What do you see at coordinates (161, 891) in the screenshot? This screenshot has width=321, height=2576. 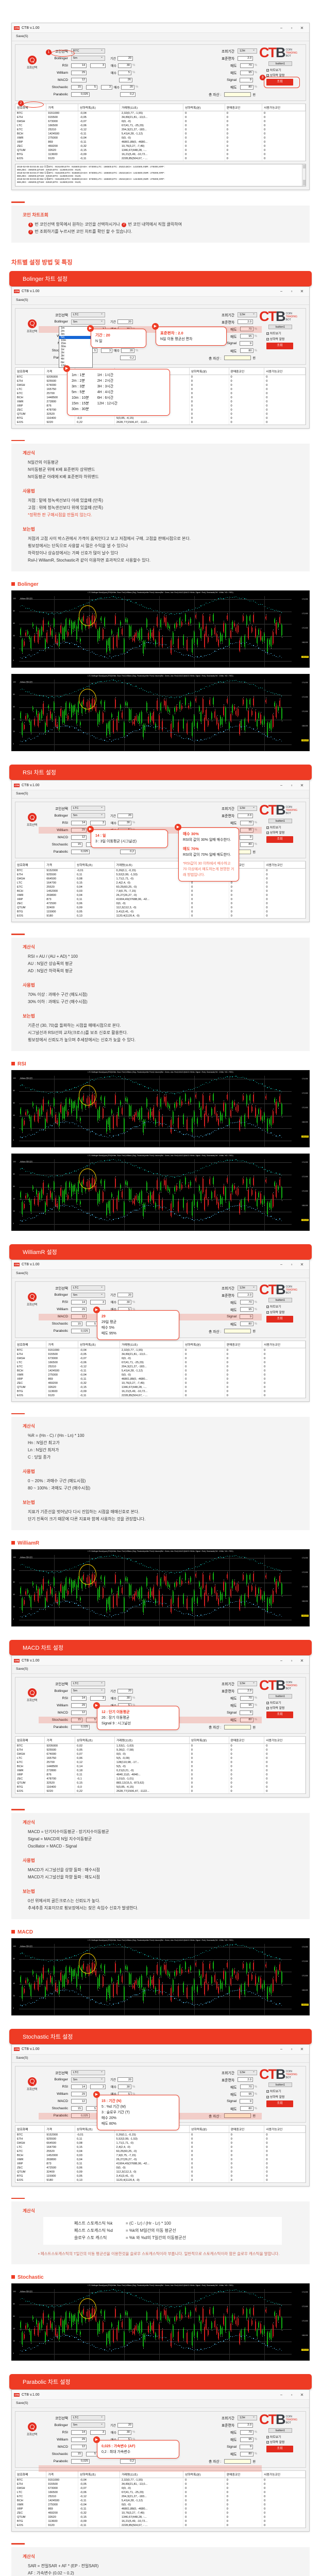 I see `table-row: BCH 1452000 0,03 7,9(0,75, -7,15) 0 0 0` at bounding box center [161, 891].